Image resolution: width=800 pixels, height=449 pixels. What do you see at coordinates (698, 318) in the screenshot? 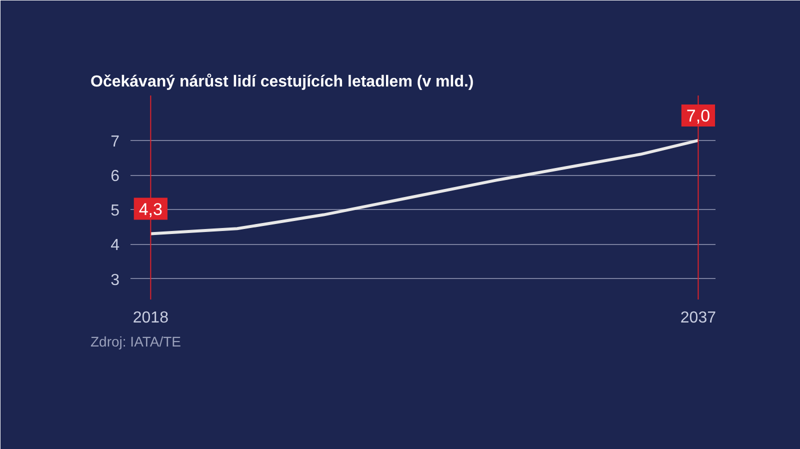
I see `x-tick-label: 2037` at bounding box center [698, 318].